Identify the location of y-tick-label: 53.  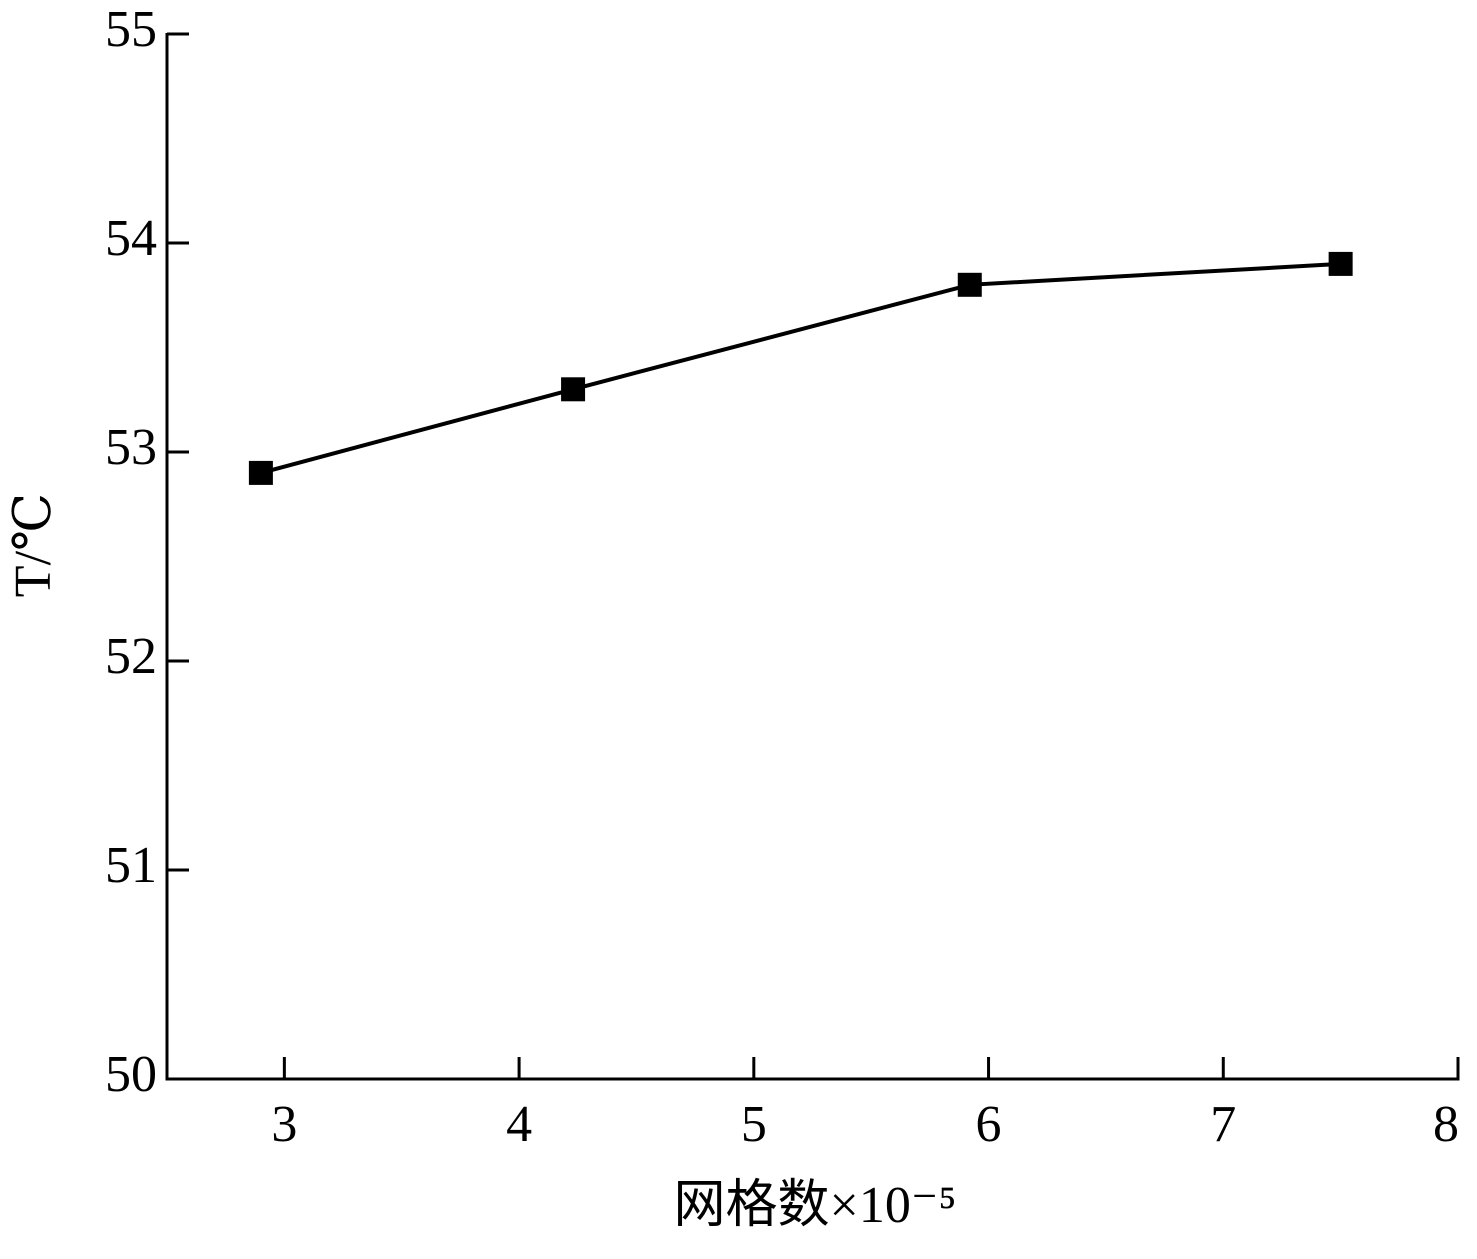
(131, 447).